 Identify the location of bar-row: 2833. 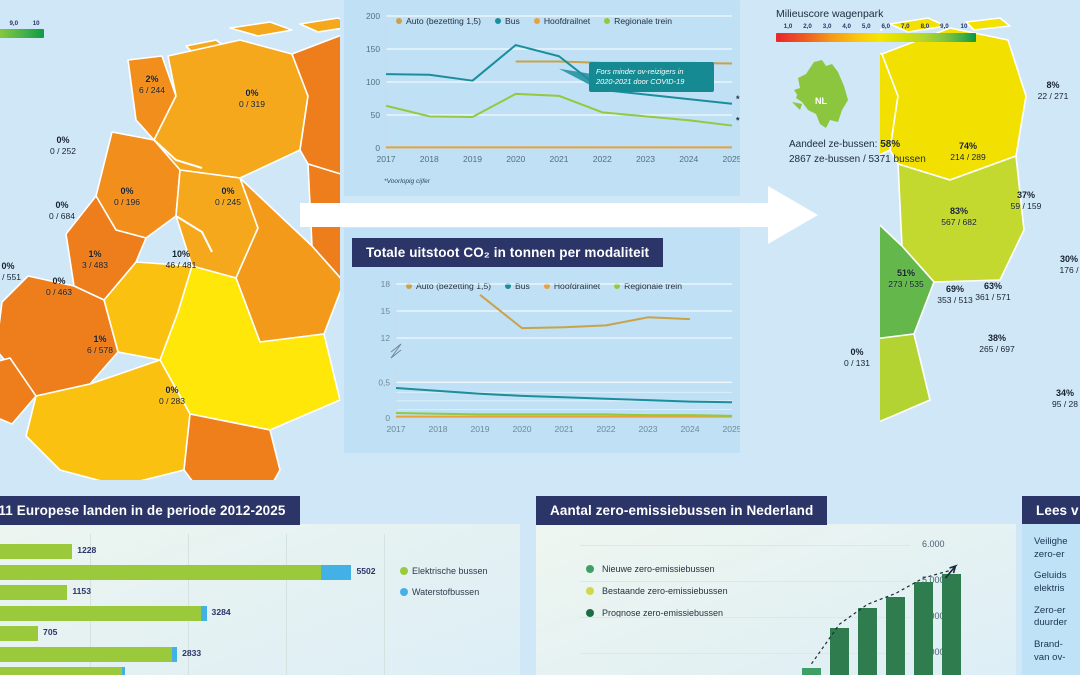
(100, 654).